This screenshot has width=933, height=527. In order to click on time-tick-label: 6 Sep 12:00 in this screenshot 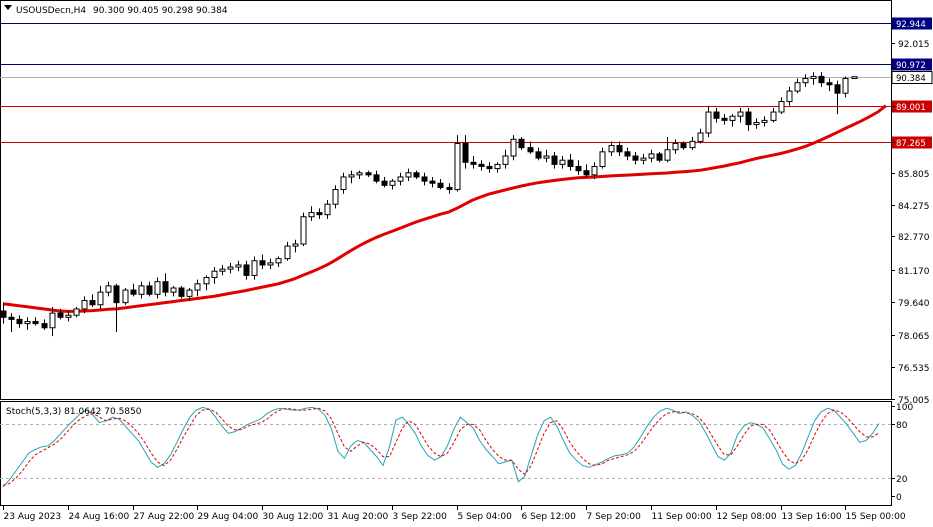, I will do `click(549, 517)`.